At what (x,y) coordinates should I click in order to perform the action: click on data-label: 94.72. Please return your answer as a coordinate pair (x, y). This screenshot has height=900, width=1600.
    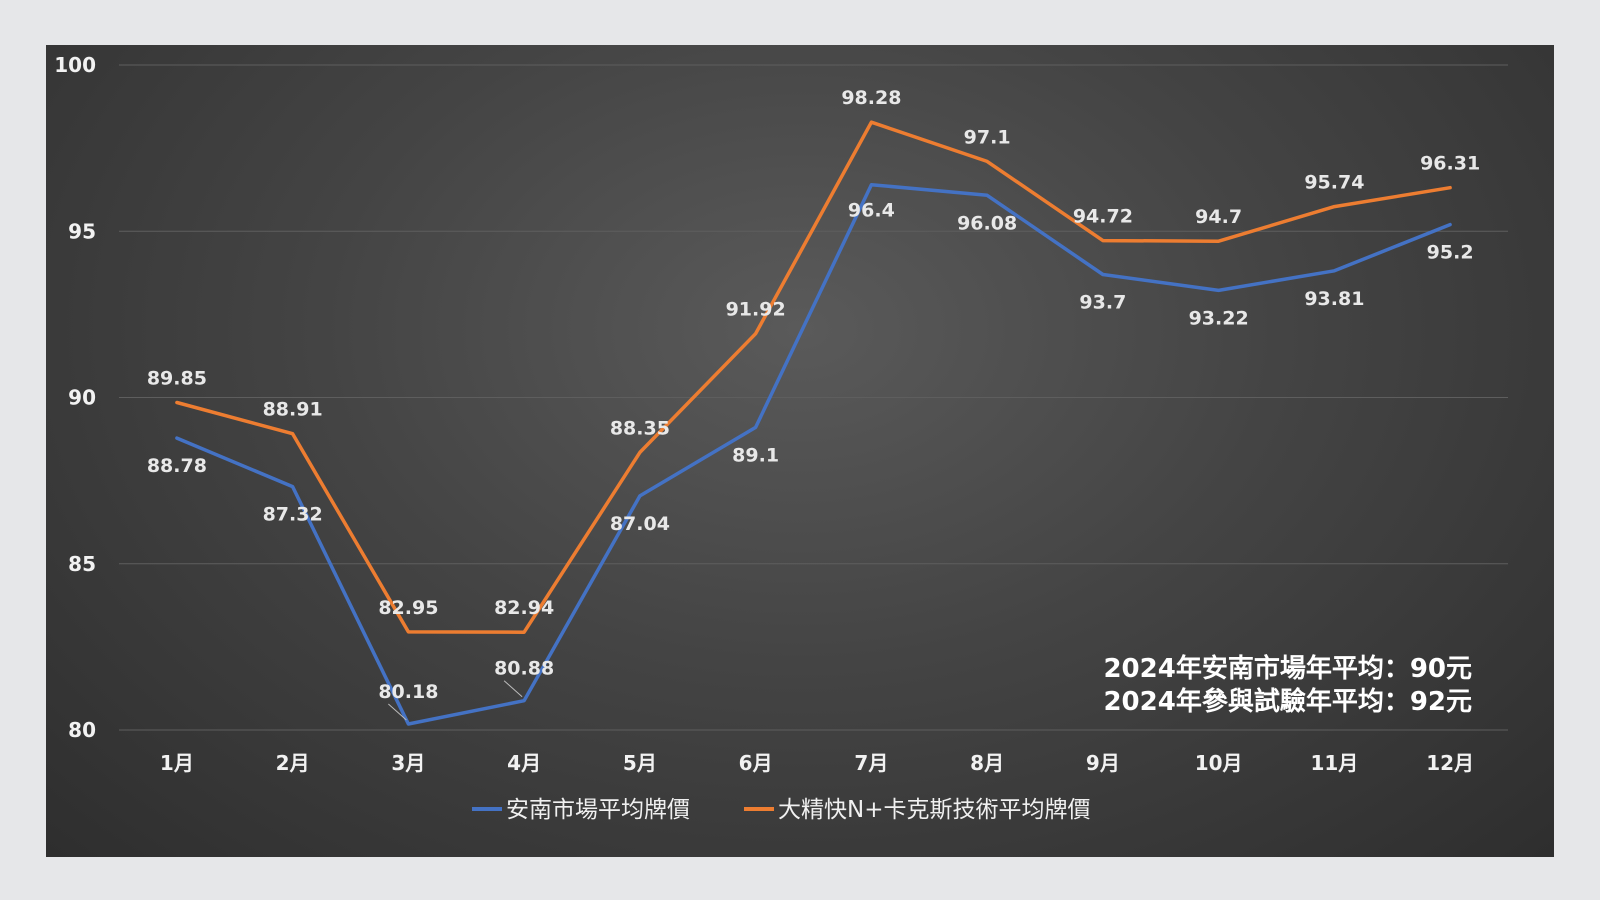
    Looking at the image, I should click on (1103, 217).